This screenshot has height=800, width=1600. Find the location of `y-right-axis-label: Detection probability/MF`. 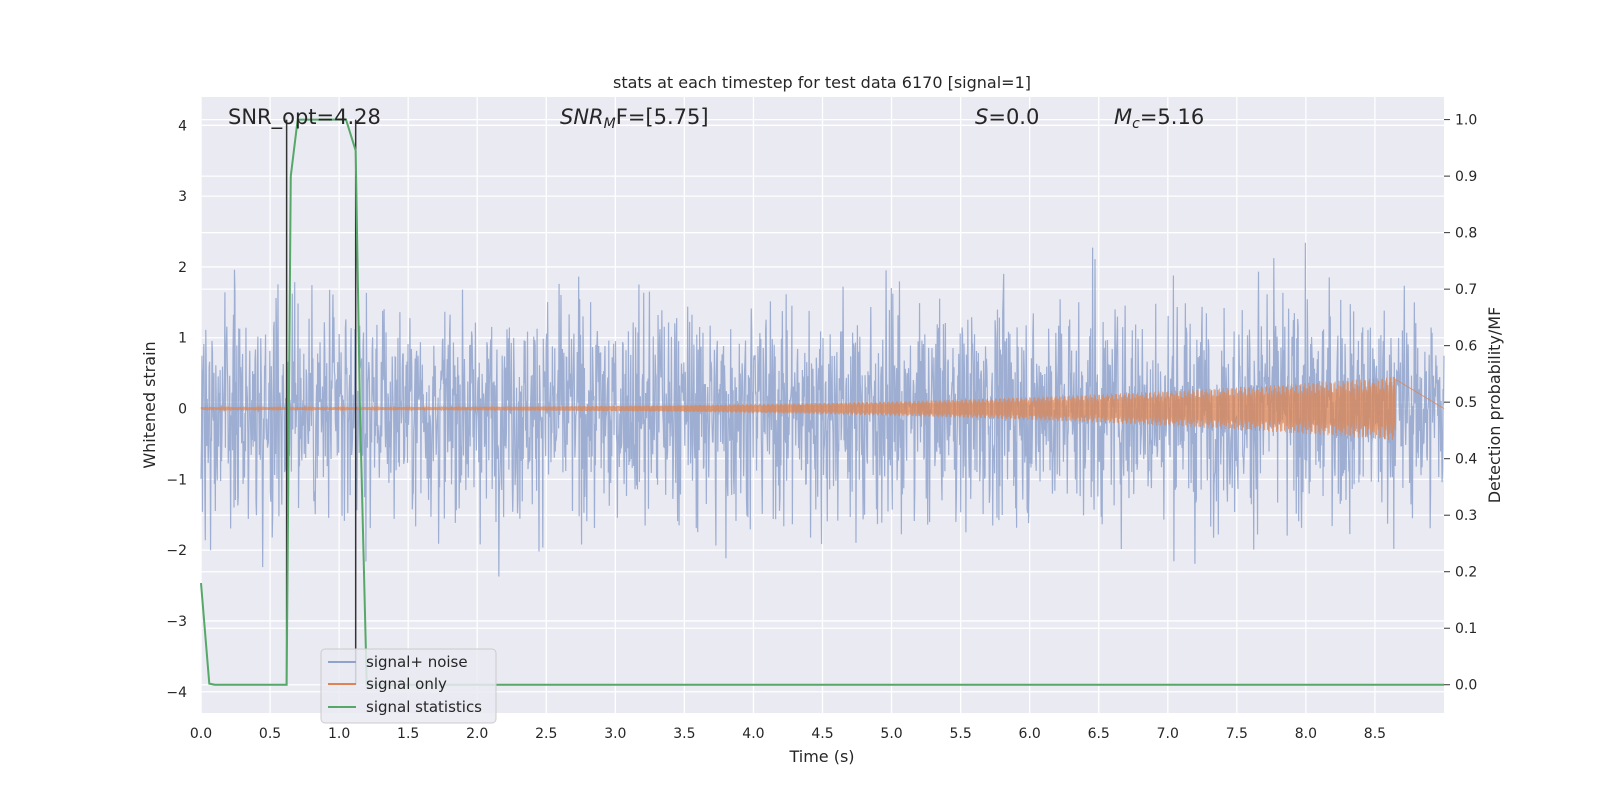

y-right-axis-label: Detection probability/MF is located at coordinates (1494, 405).